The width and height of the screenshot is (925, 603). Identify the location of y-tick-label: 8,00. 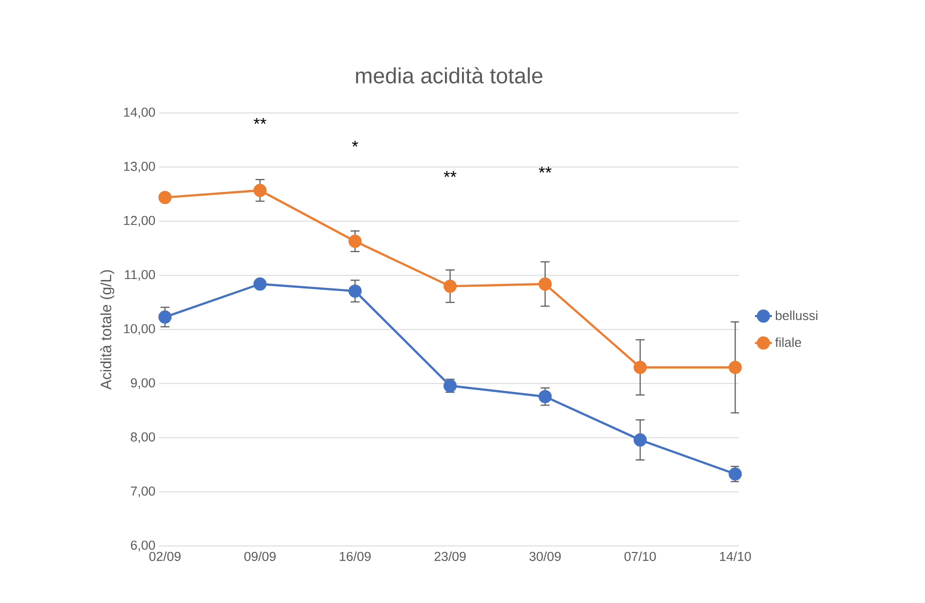
(142, 438).